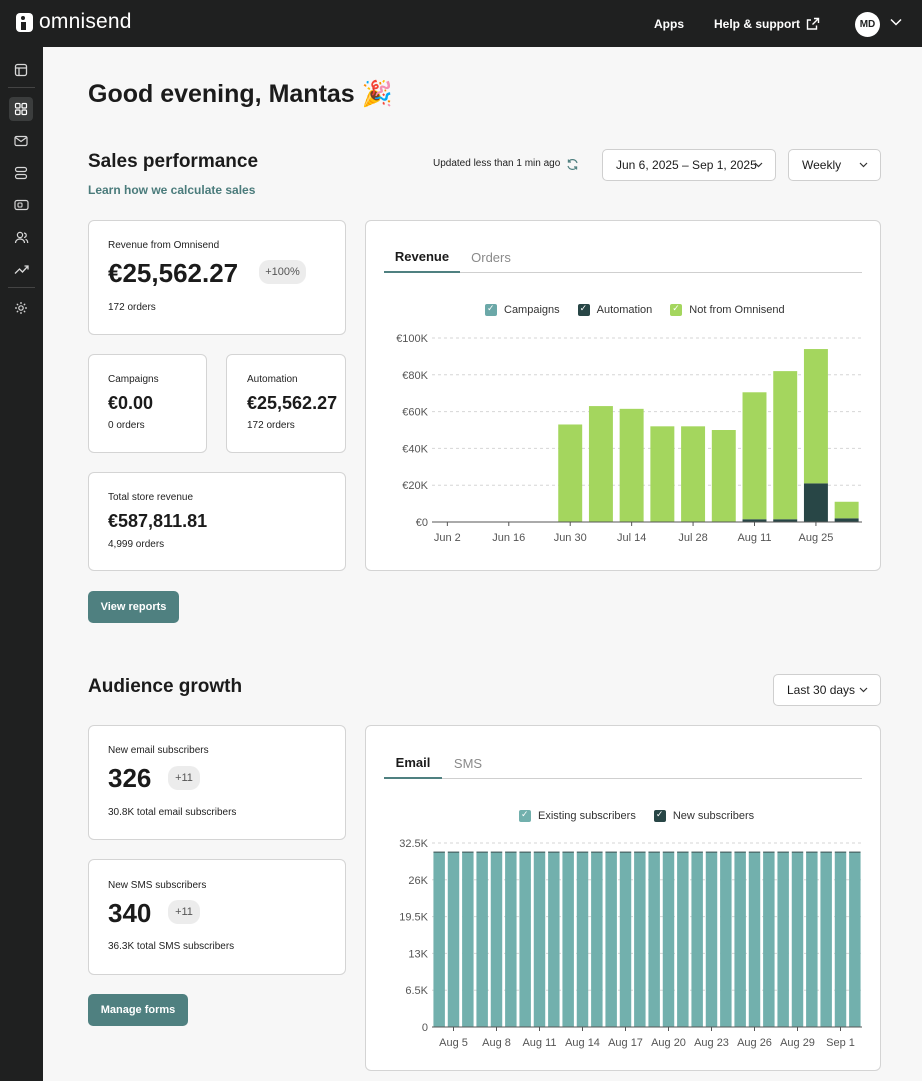  Describe the element at coordinates (577, 815) in the screenshot. I see `legend-existing-subscribers: Existing subscribers` at that location.